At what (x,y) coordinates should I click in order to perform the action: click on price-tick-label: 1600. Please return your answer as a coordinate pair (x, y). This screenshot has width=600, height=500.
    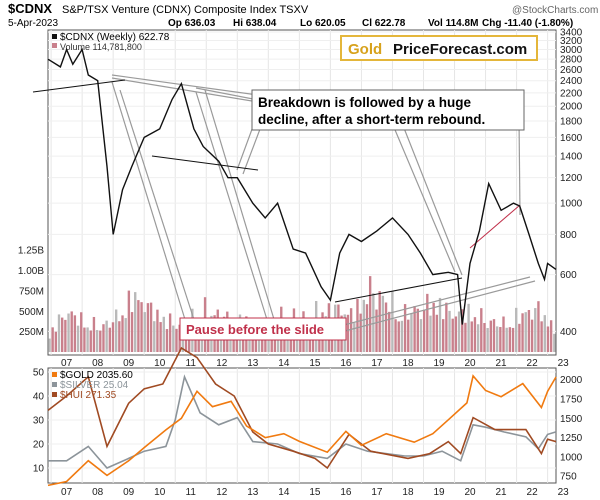
    Looking at the image, I should click on (571, 138).